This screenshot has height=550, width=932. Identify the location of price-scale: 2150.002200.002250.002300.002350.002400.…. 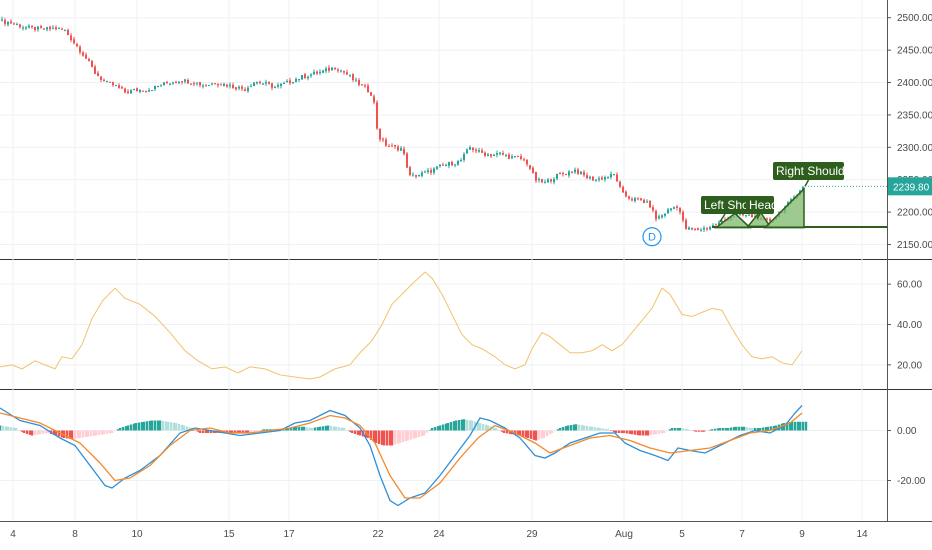
(868, 250).